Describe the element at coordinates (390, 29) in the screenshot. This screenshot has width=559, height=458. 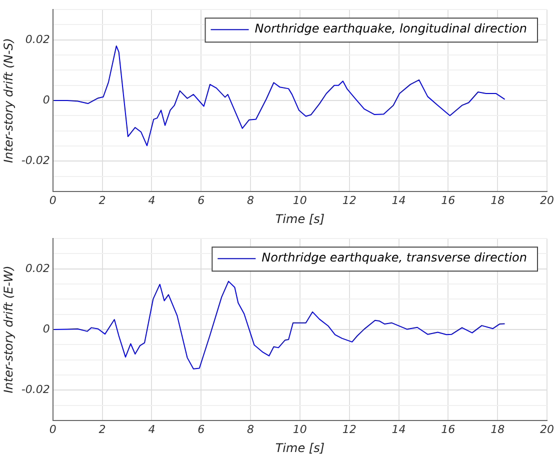
I see `legend-label: Northridge earthquake, longitudinal direction` at that location.